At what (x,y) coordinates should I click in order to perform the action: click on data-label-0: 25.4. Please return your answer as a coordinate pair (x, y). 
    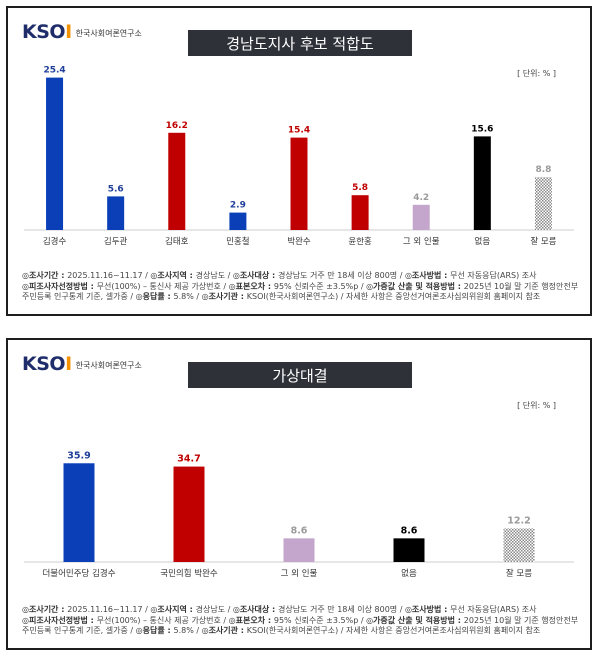
    Looking at the image, I should click on (54, 71).